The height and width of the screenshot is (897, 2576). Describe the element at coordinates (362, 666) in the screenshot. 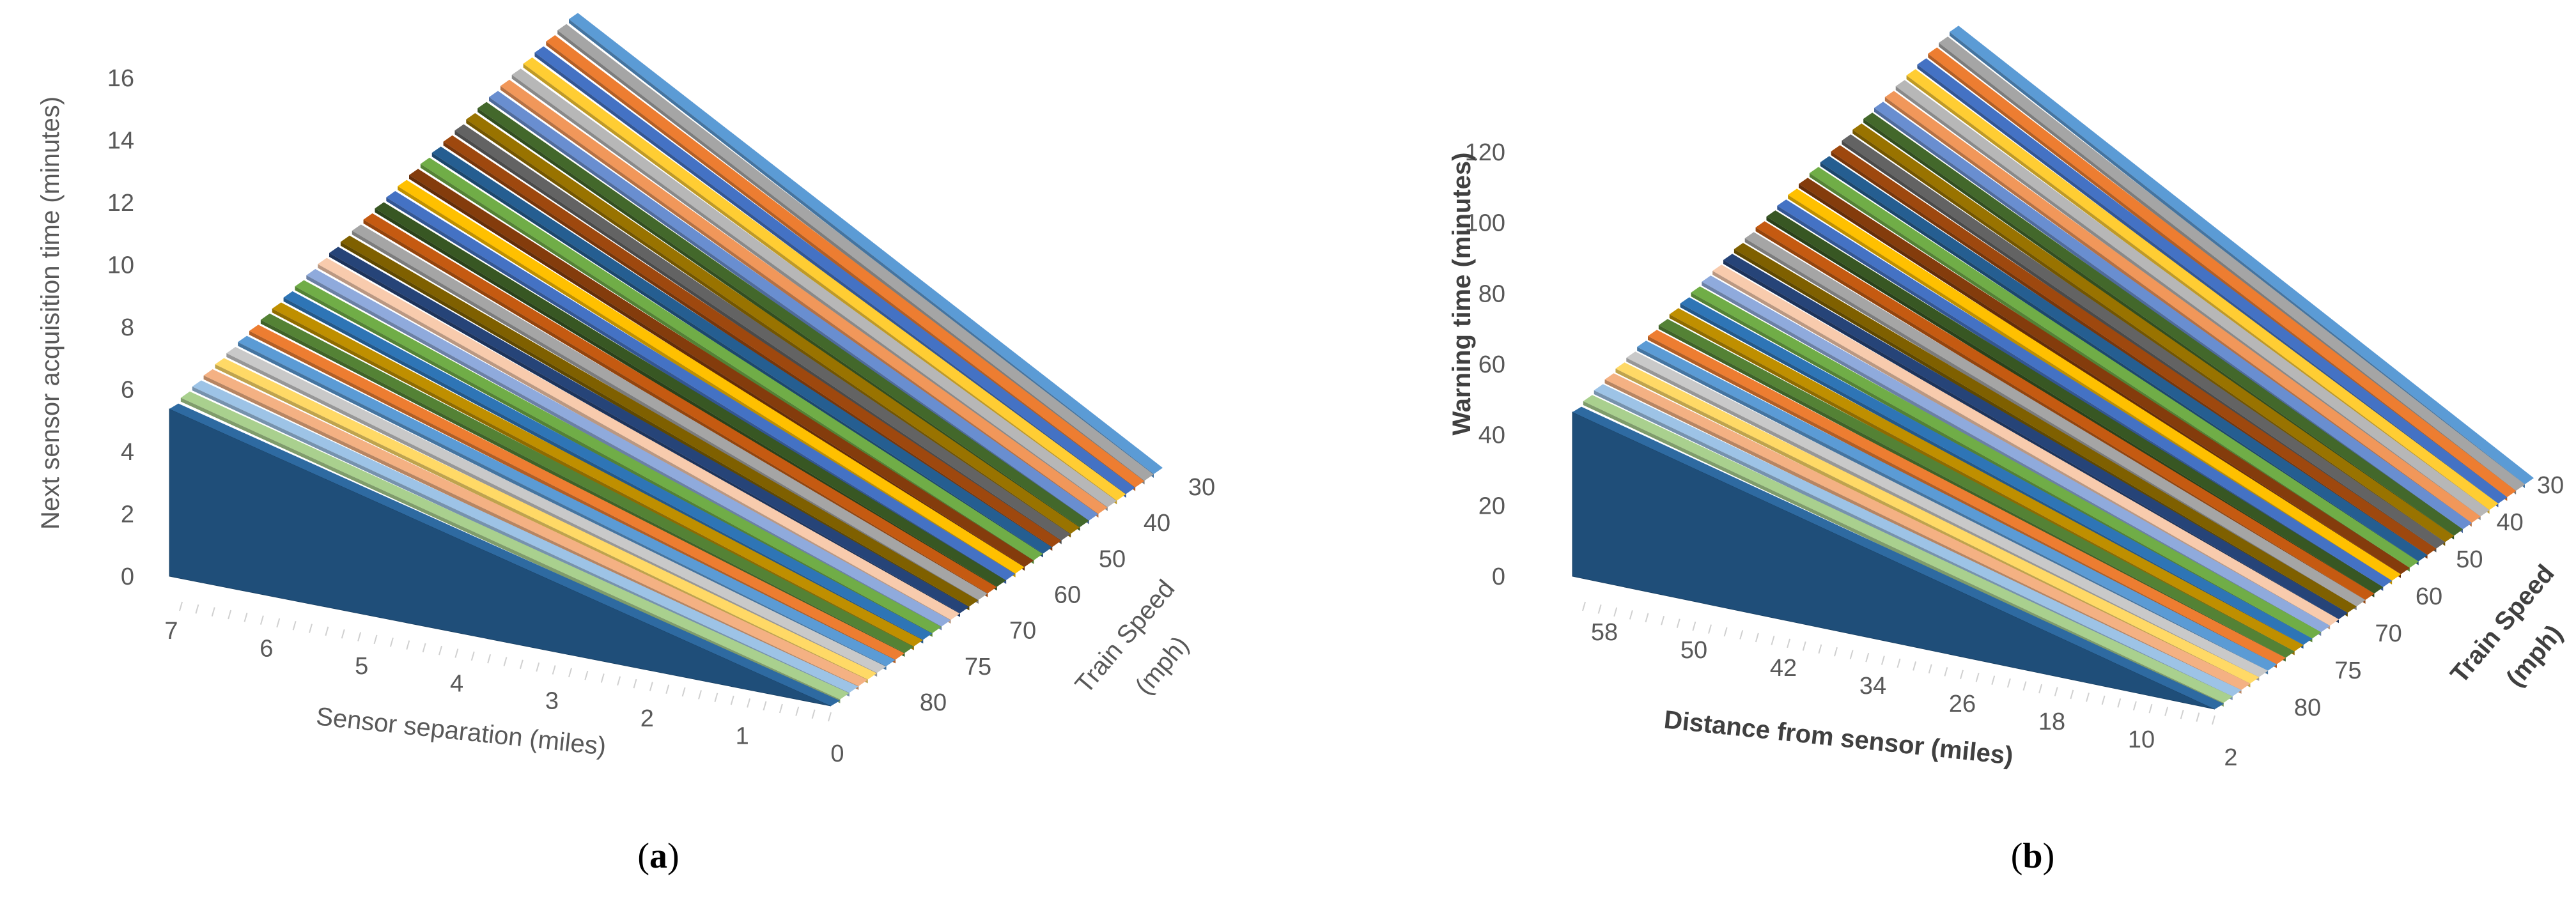

I see `x-tick-label: 5` at that location.